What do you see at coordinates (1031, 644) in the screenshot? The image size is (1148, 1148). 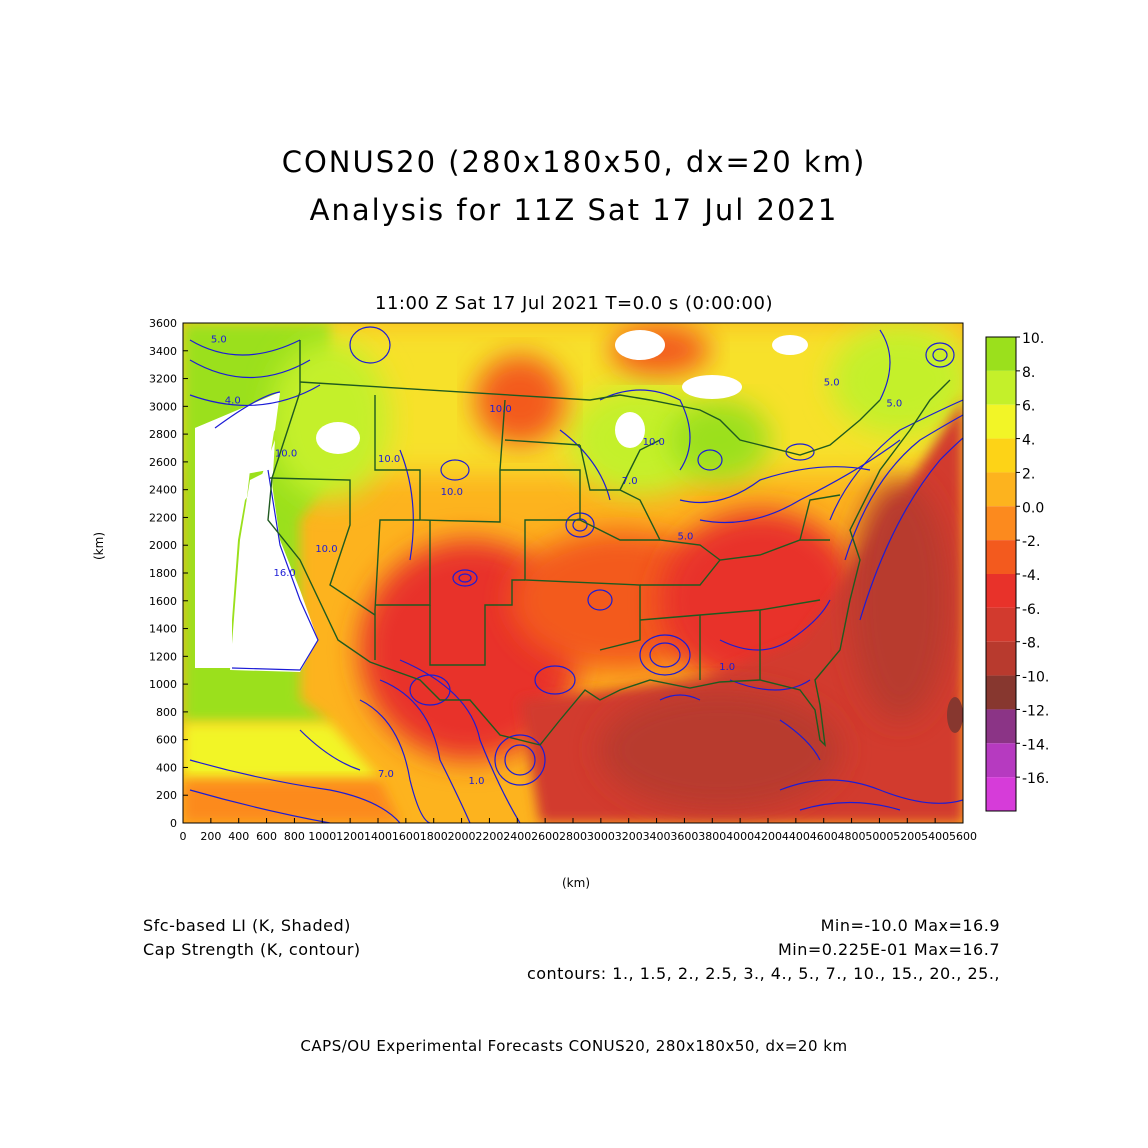 I see `colorbar-label: -8.` at bounding box center [1031, 644].